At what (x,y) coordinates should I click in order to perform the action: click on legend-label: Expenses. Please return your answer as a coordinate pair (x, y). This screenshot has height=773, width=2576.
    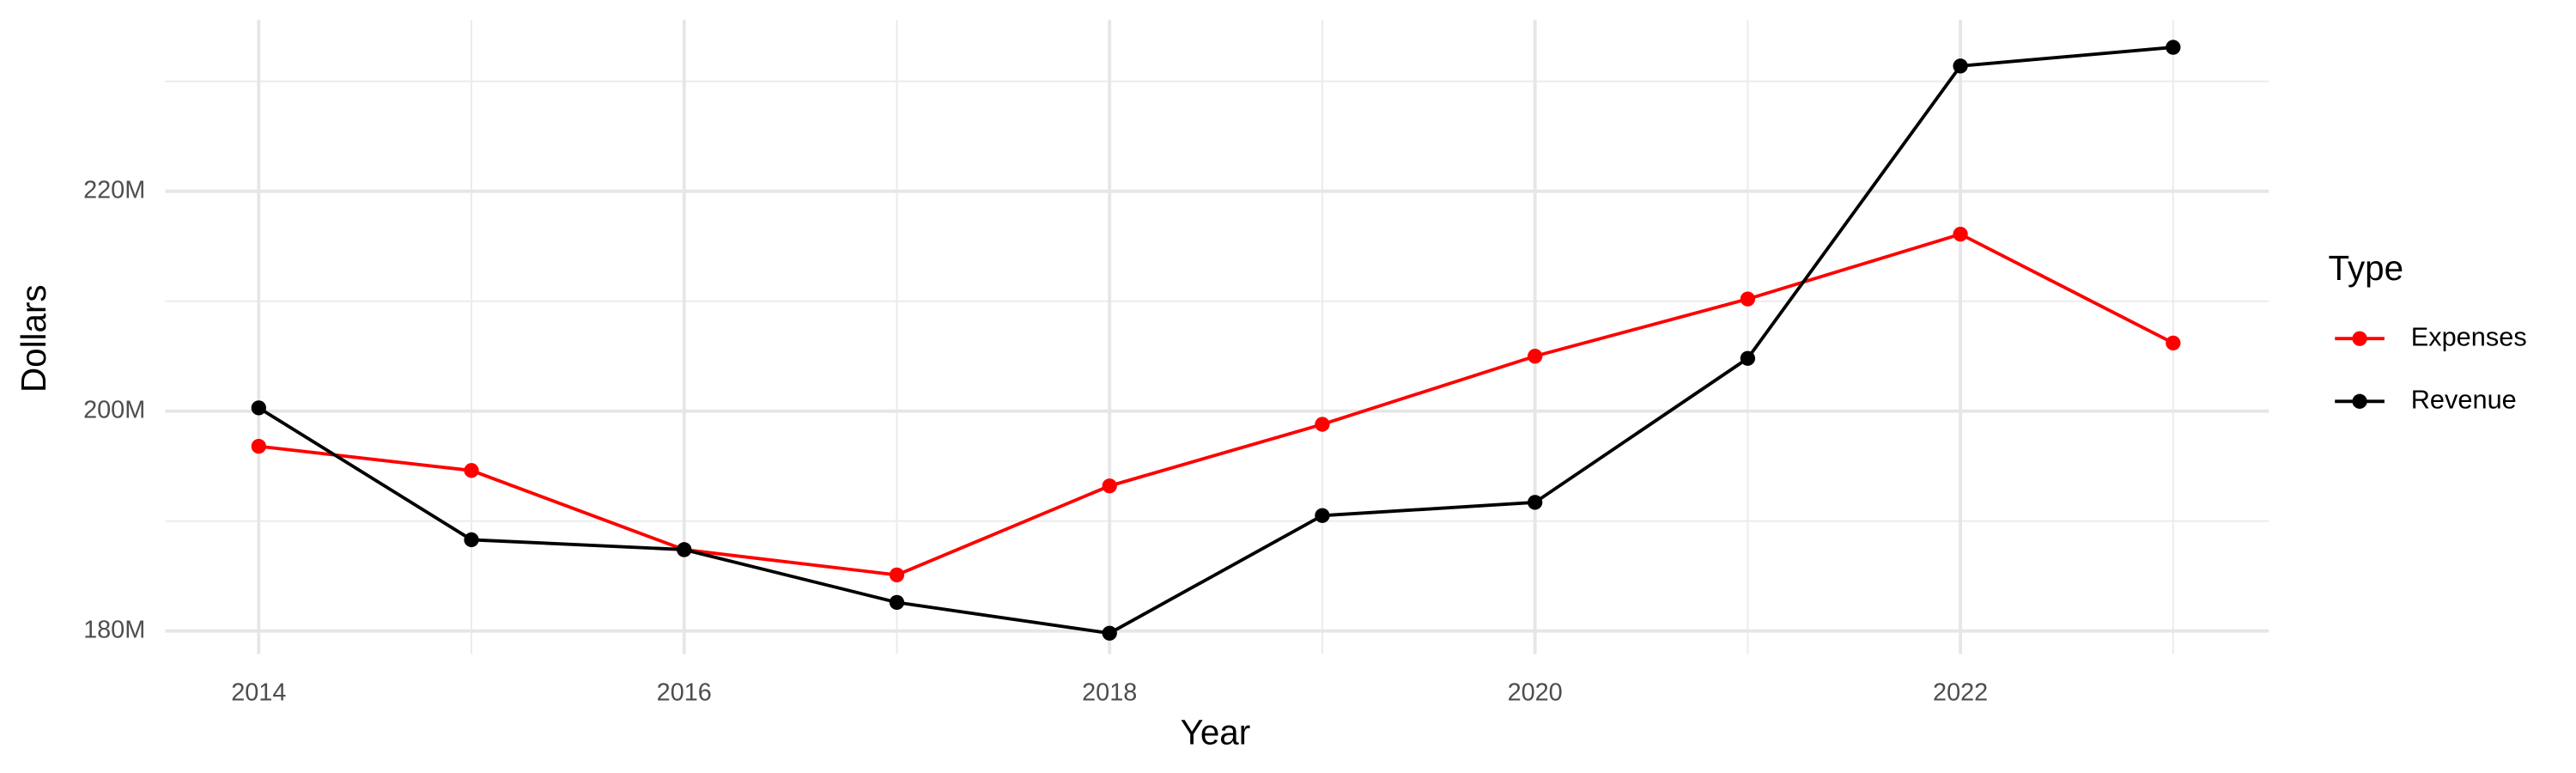
    Looking at the image, I should click on (2469, 336).